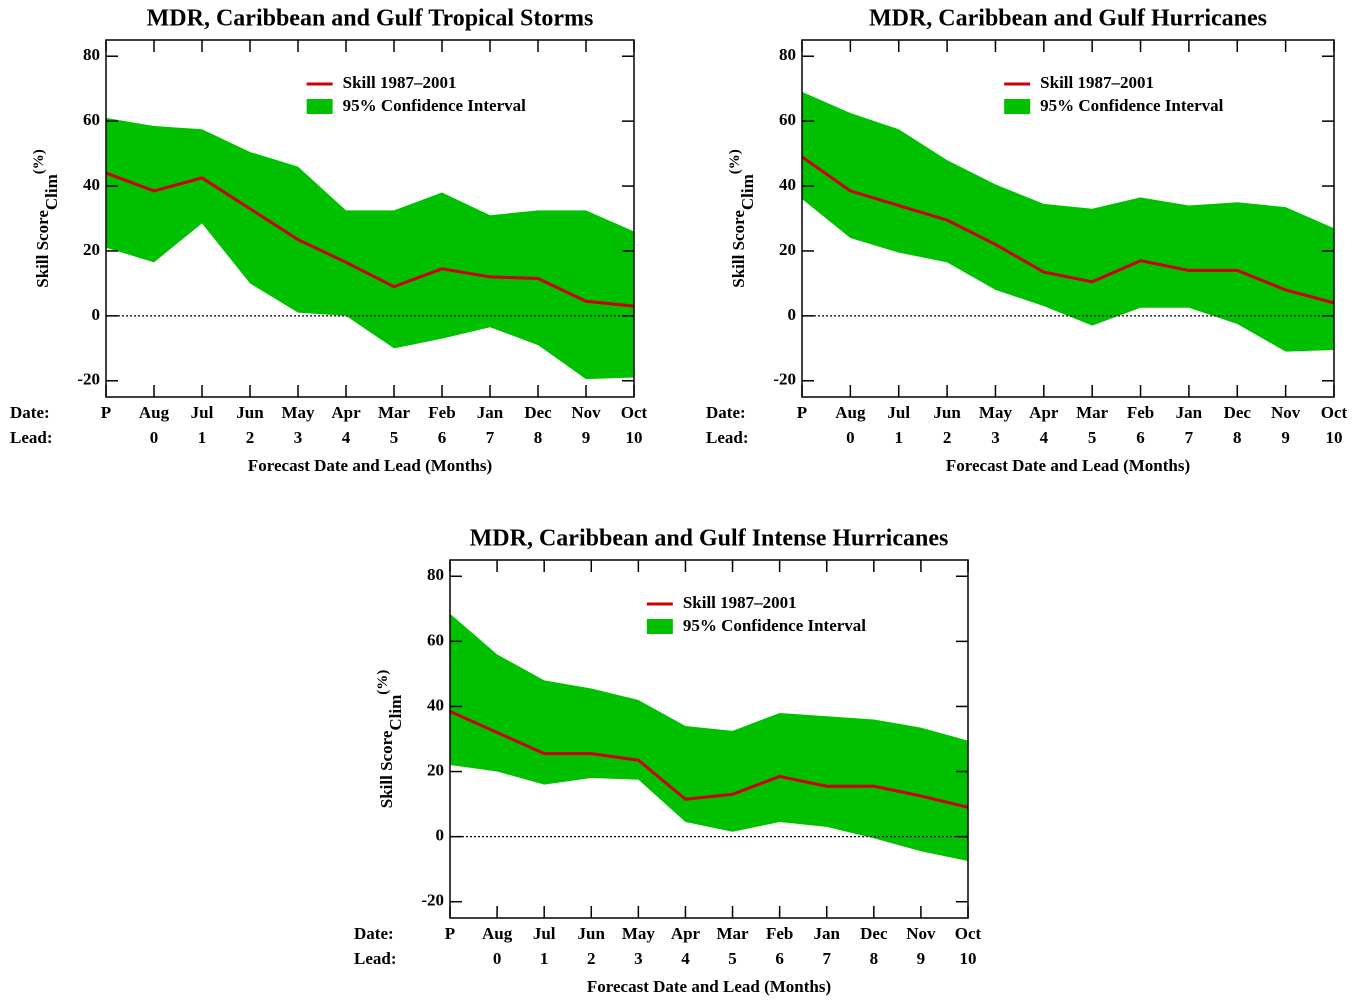  Describe the element at coordinates (450, 933) in the screenshot. I see `x-tick-label: P` at that location.